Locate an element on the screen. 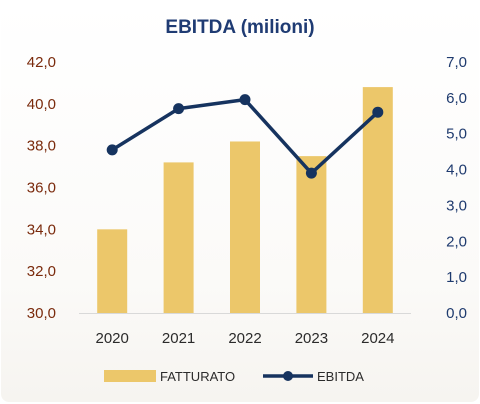 The image size is (480, 404). legend-fatturato-swatch is located at coordinates (130, 376).